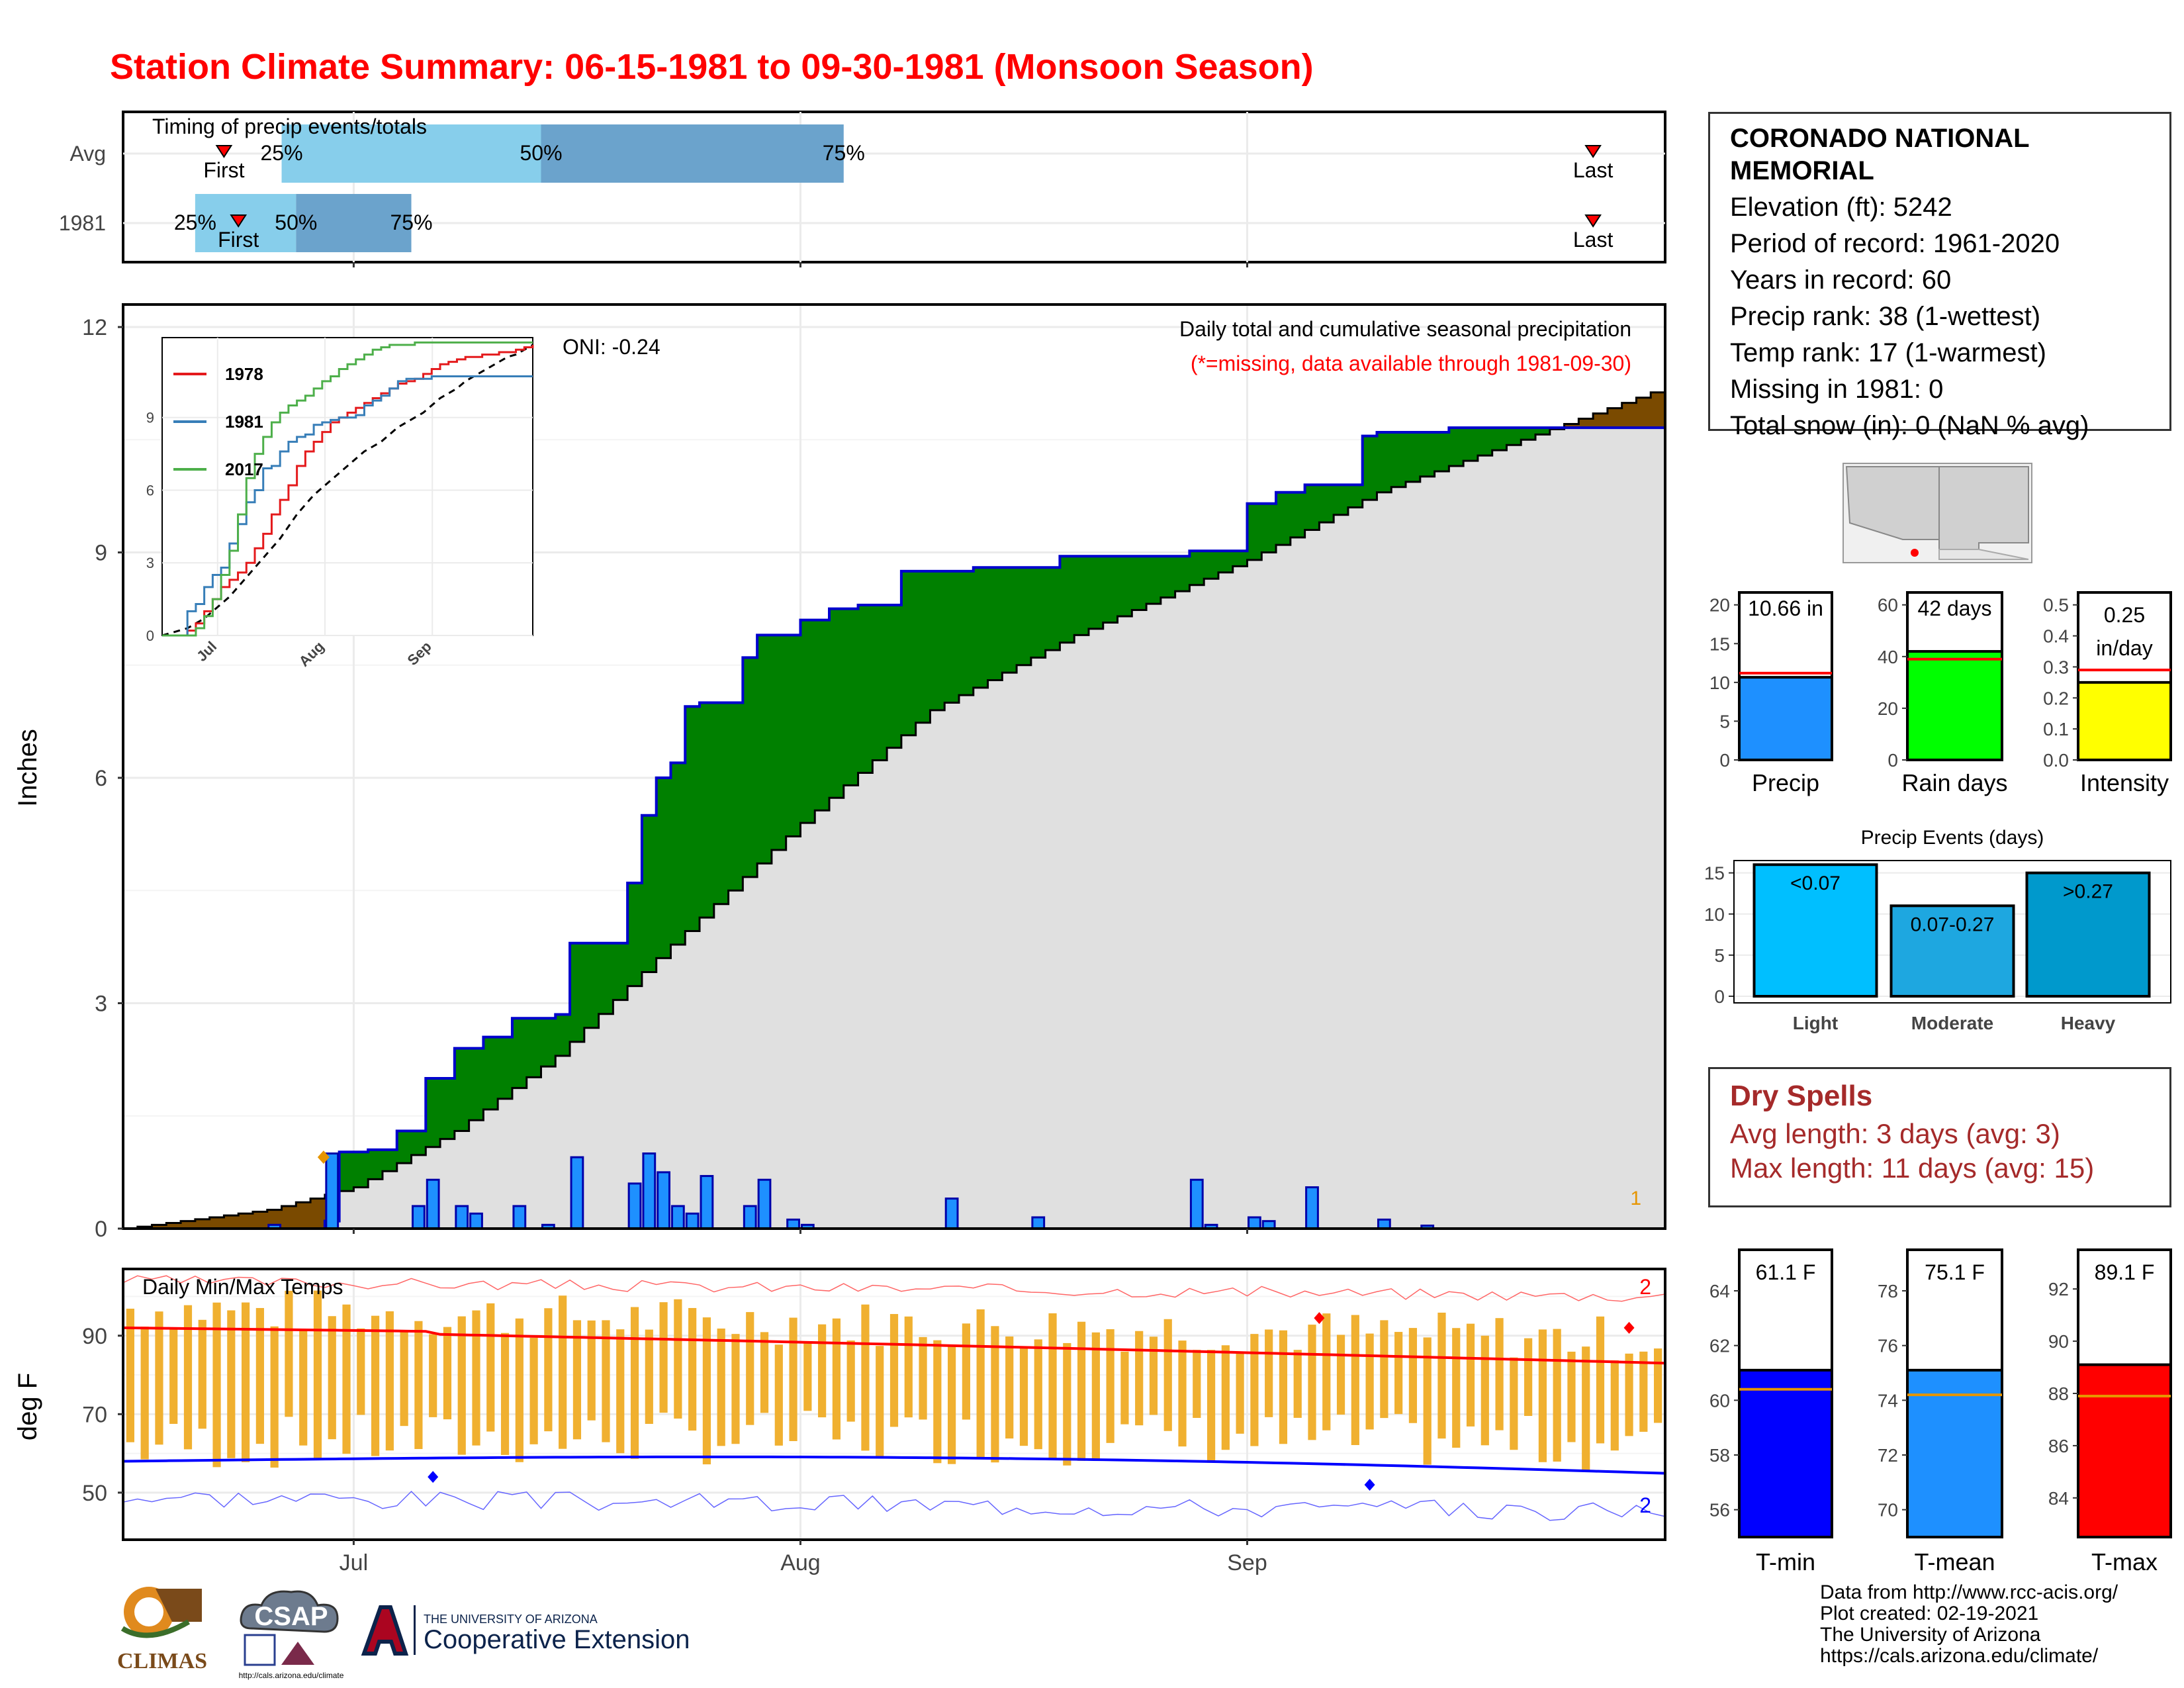 This screenshot has width=2184, height=1688. Describe the element at coordinates (1841, 207) in the screenshot. I see `station-elevation: Elevation (ft): 5242` at that location.